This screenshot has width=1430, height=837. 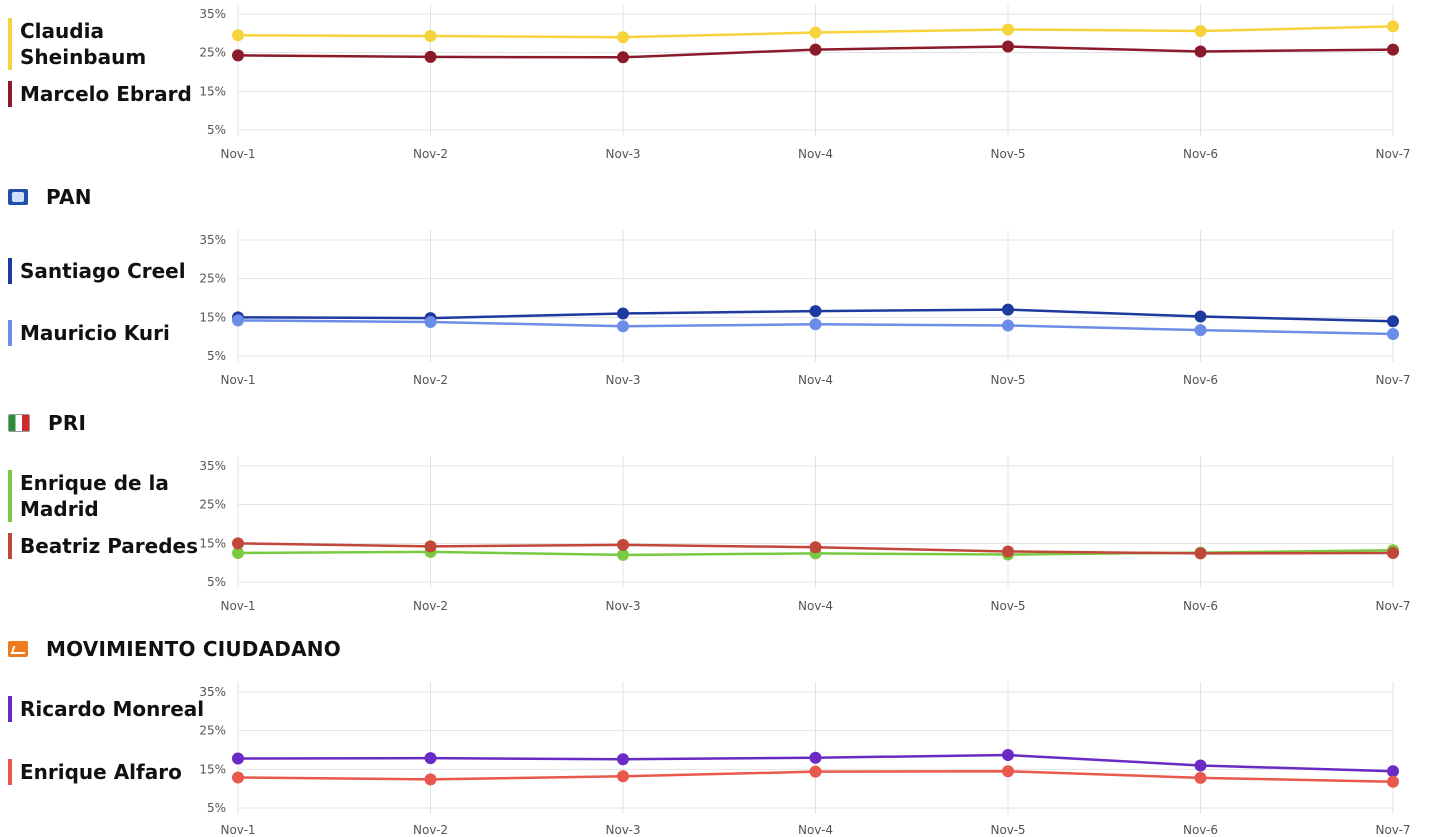 What do you see at coordinates (109, 44) in the screenshot?
I see `legend-item: Claudia Sheinbaum` at bounding box center [109, 44].